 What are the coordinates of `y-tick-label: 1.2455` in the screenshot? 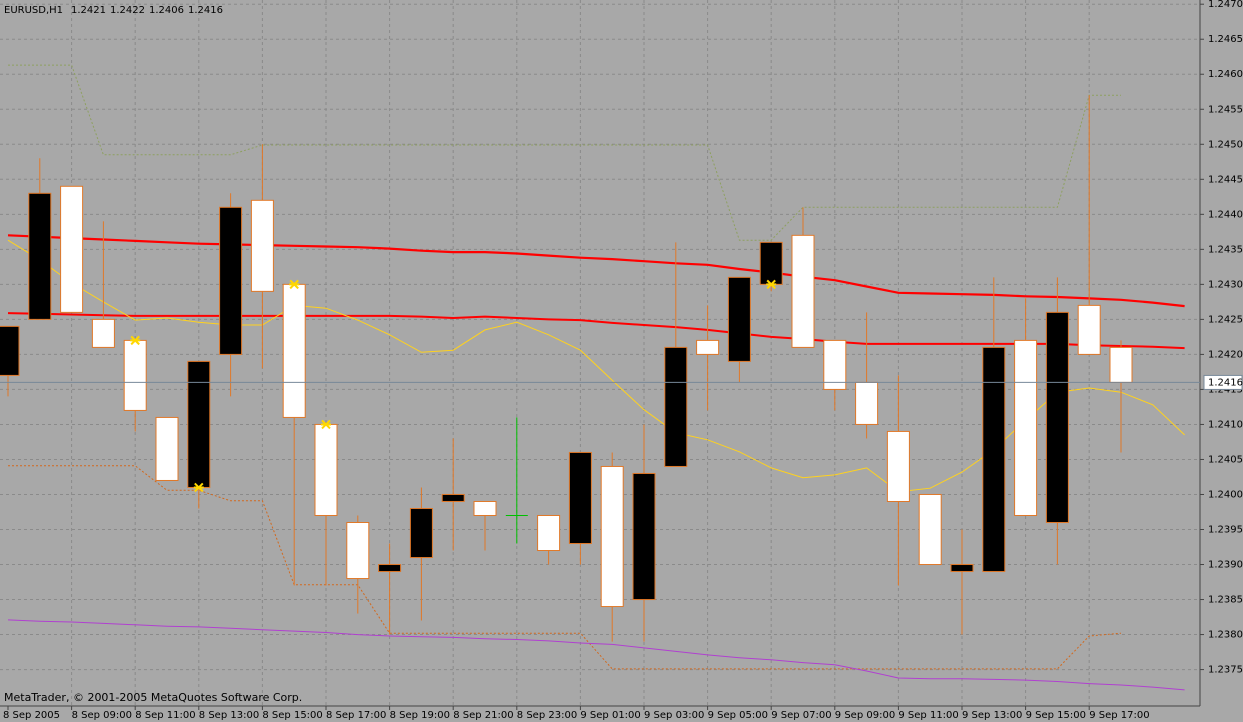 It's located at (1225, 109).